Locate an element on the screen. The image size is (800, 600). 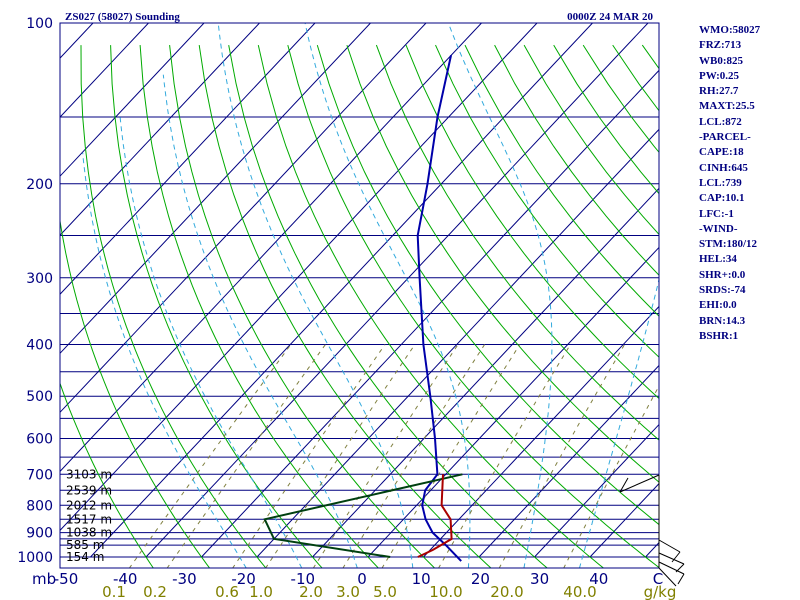
mixing-ratio-tick-label: g/kg is located at coordinates (660, 591).